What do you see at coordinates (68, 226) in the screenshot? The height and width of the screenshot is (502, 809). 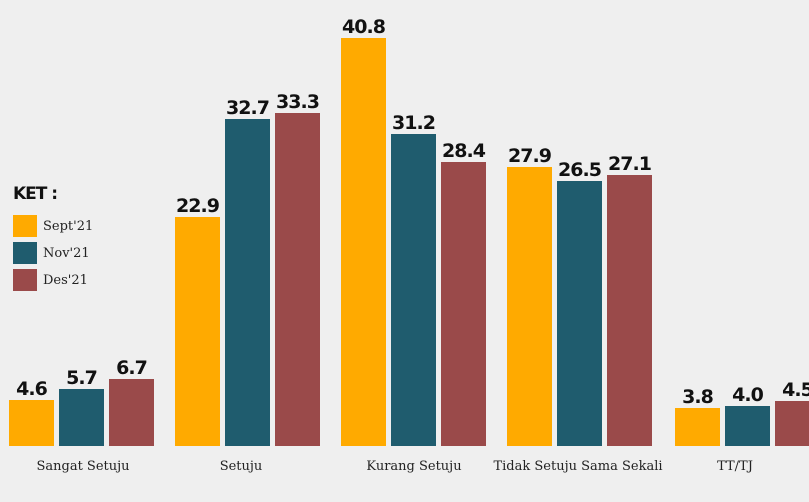 I see `legend-label-sept21: Sept'21` at bounding box center [68, 226].